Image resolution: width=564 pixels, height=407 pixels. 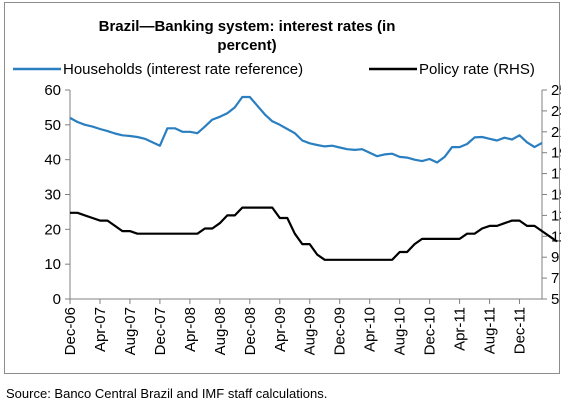 I want to click on x-tick-label: Dec-07, so click(x=160, y=331).